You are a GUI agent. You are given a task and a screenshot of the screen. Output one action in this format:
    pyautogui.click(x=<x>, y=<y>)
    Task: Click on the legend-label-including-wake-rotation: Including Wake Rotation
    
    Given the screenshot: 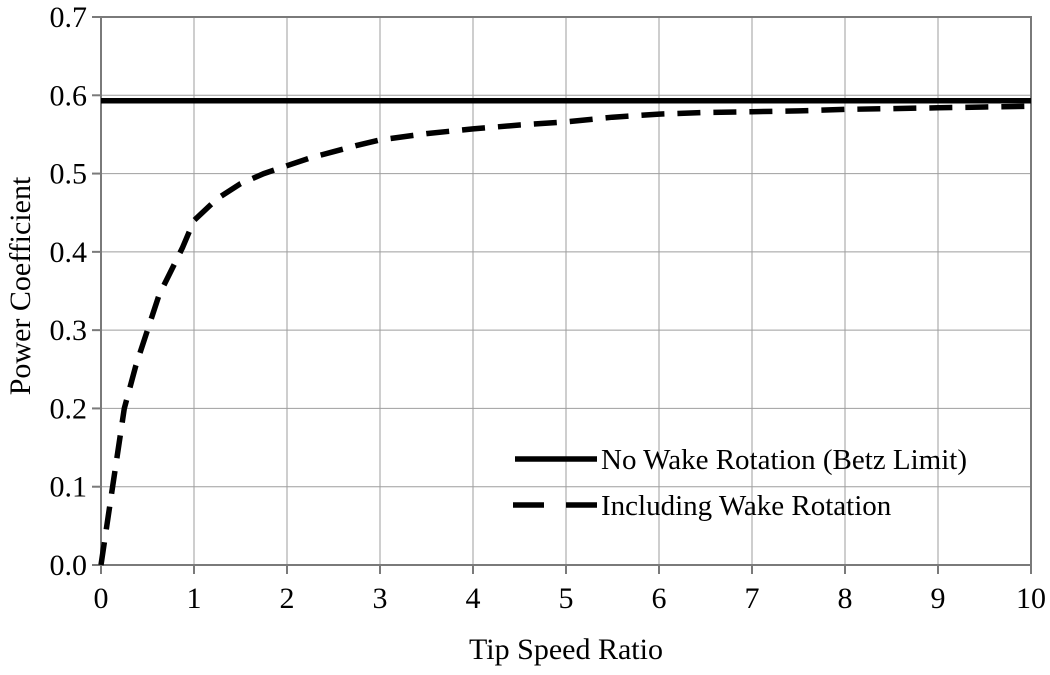 What is the action you would take?
    pyautogui.click(x=746, y=506)
    